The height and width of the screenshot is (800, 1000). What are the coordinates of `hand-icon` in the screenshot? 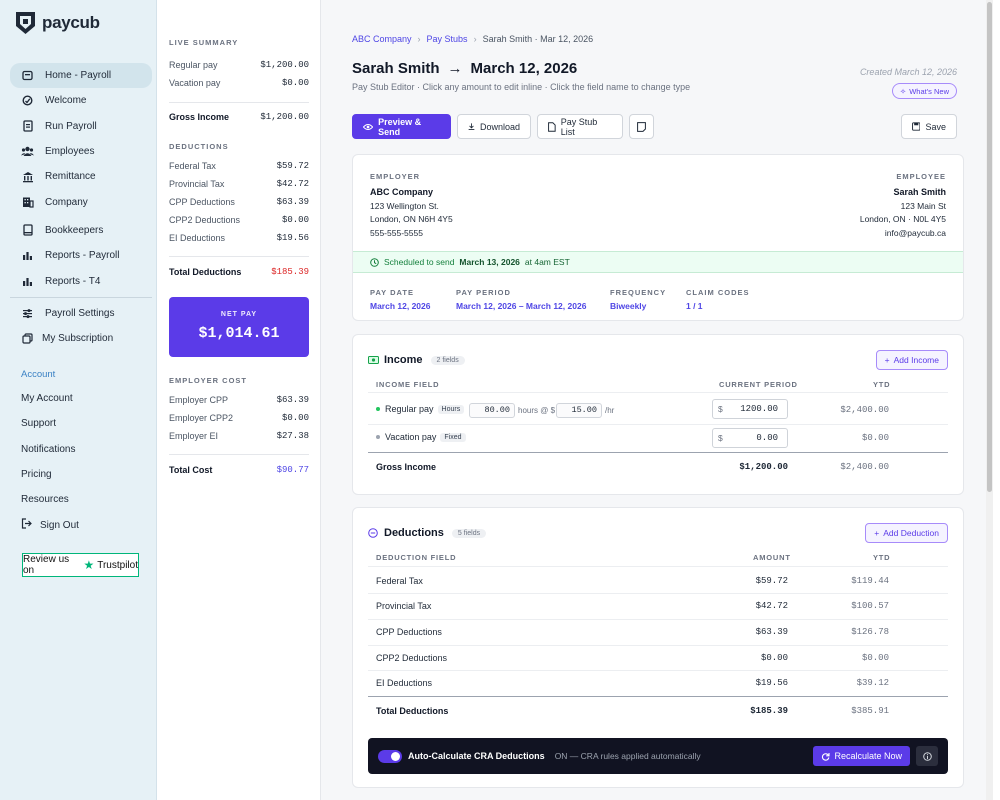 It's located at (27, 100).